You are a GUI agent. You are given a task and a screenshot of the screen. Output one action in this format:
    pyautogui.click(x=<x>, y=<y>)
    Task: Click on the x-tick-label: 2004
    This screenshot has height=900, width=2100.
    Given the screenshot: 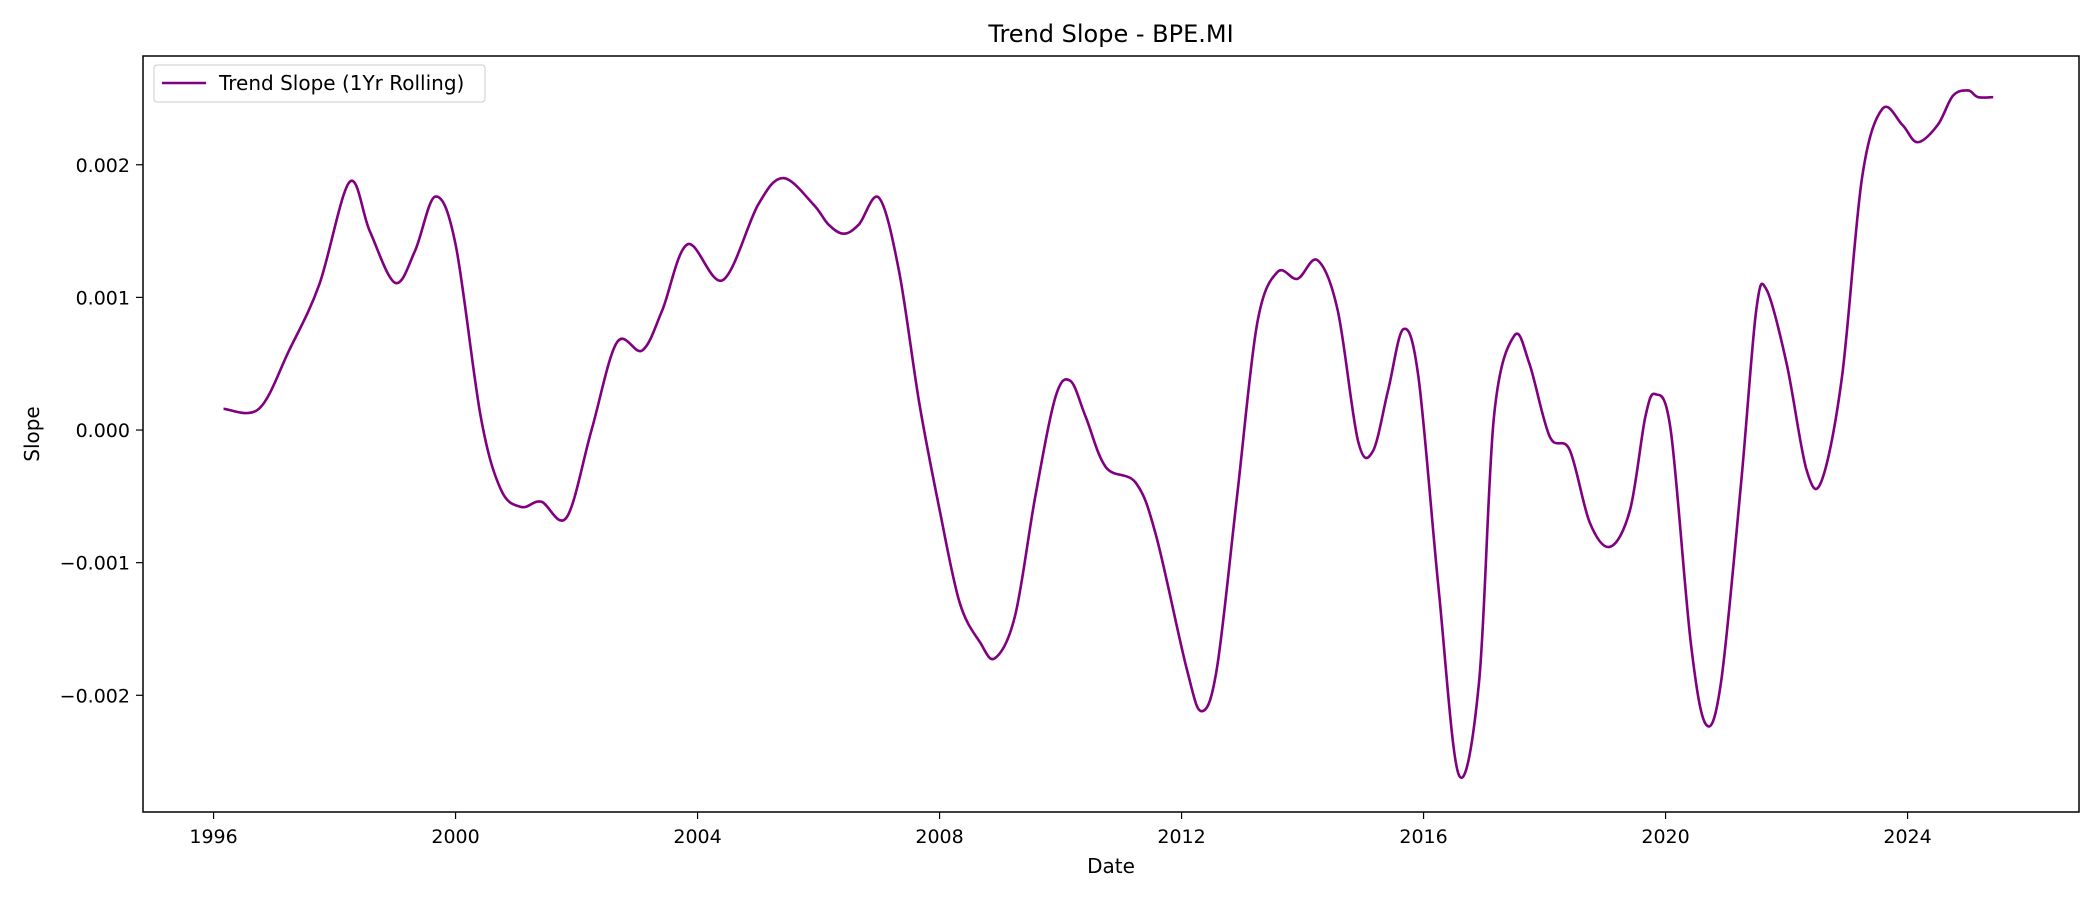 What is the action you would take?
    pyautogui.click(x=697, y=837)
    